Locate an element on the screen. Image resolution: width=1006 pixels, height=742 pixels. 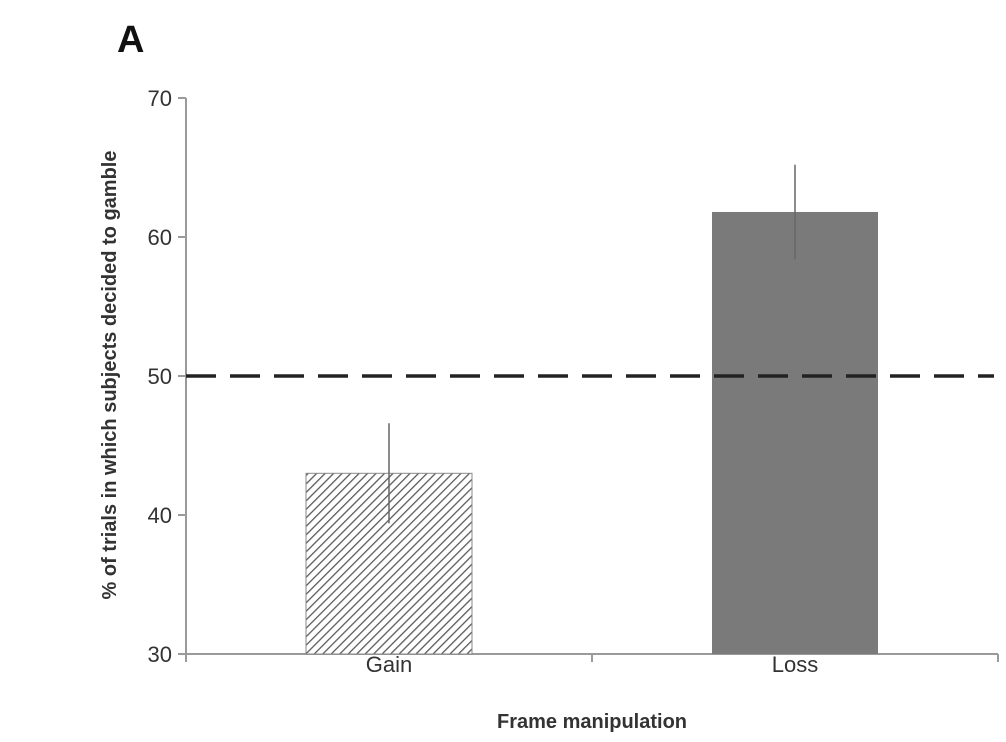
bar-loss is located at coordinates (795, 433).